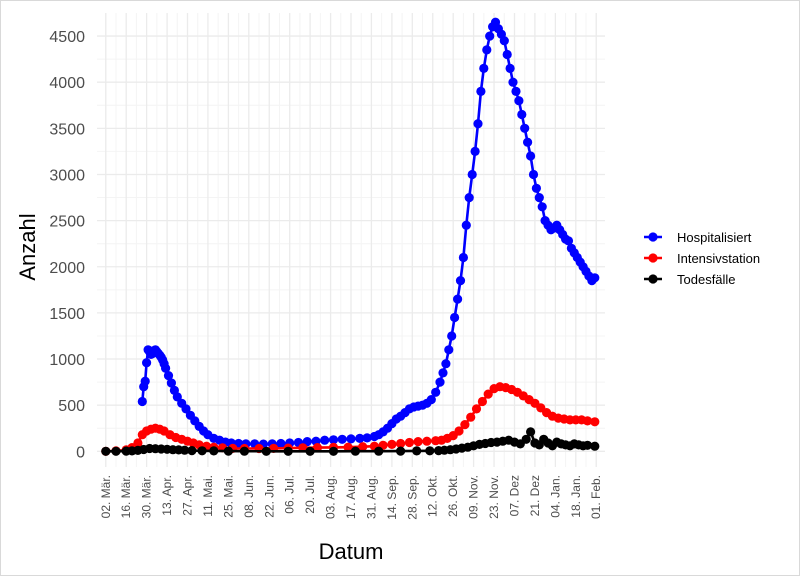 This screenshot has width=800, height=577. Describe the element at coordinates (576, 496) in the screenshot. I see `x-tick-label: 18. Jan.` at that location.